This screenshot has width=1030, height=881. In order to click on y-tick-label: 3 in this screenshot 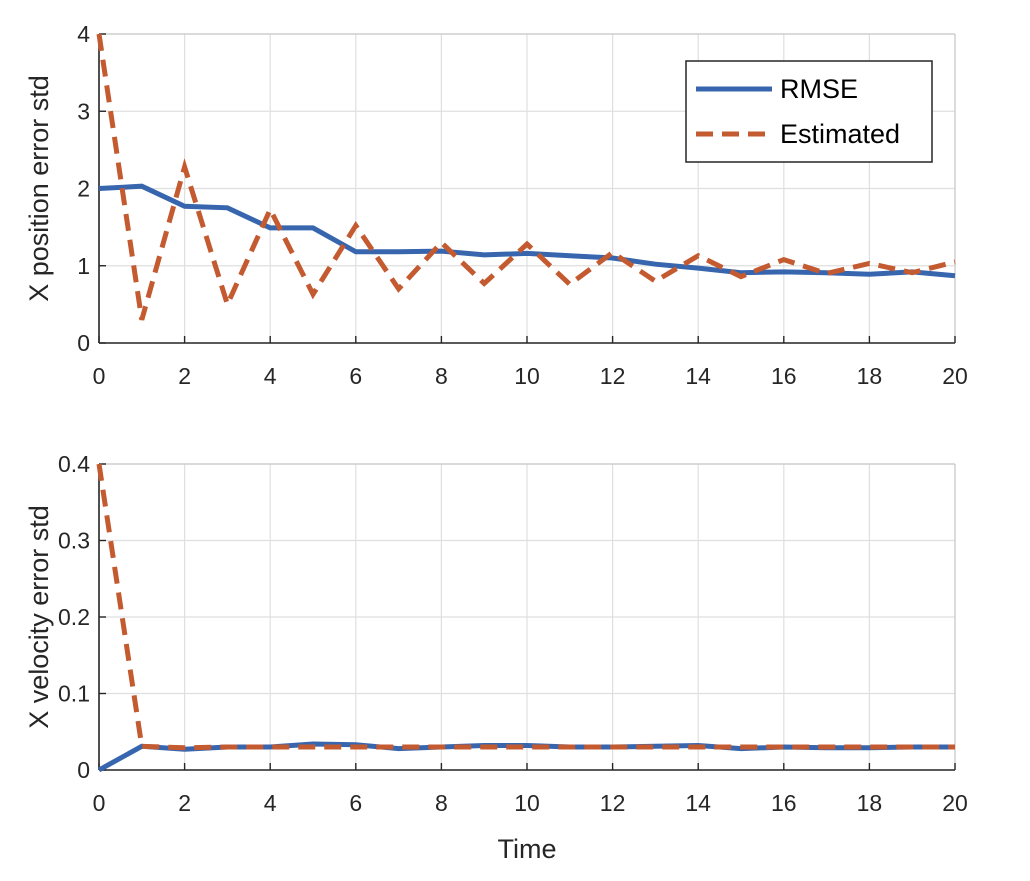, I will do `click(83, 111)`.